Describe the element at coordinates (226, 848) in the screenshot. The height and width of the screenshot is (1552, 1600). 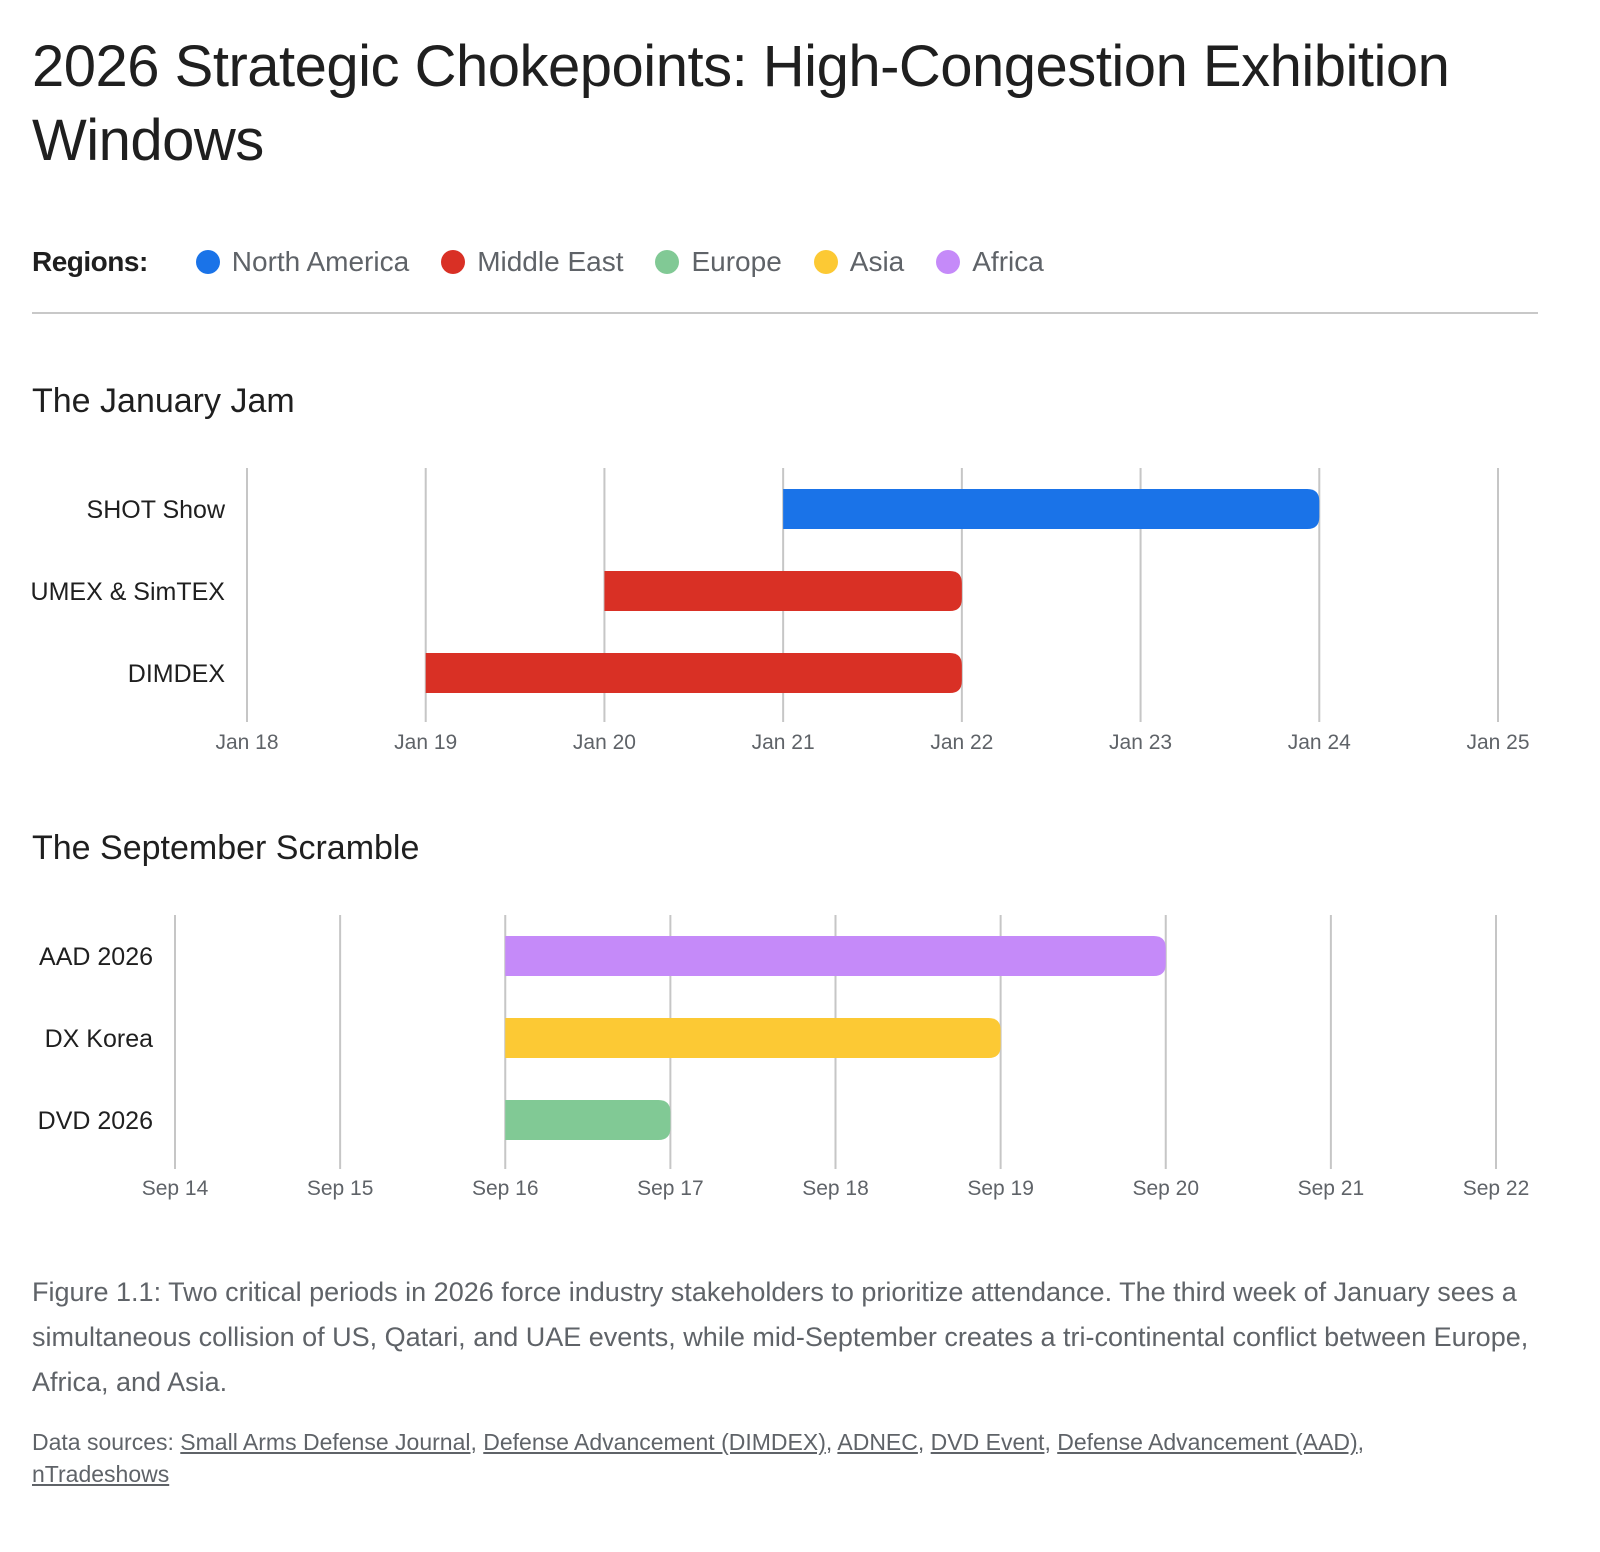
I see `september-chart-title: The September Scramble` at that location.